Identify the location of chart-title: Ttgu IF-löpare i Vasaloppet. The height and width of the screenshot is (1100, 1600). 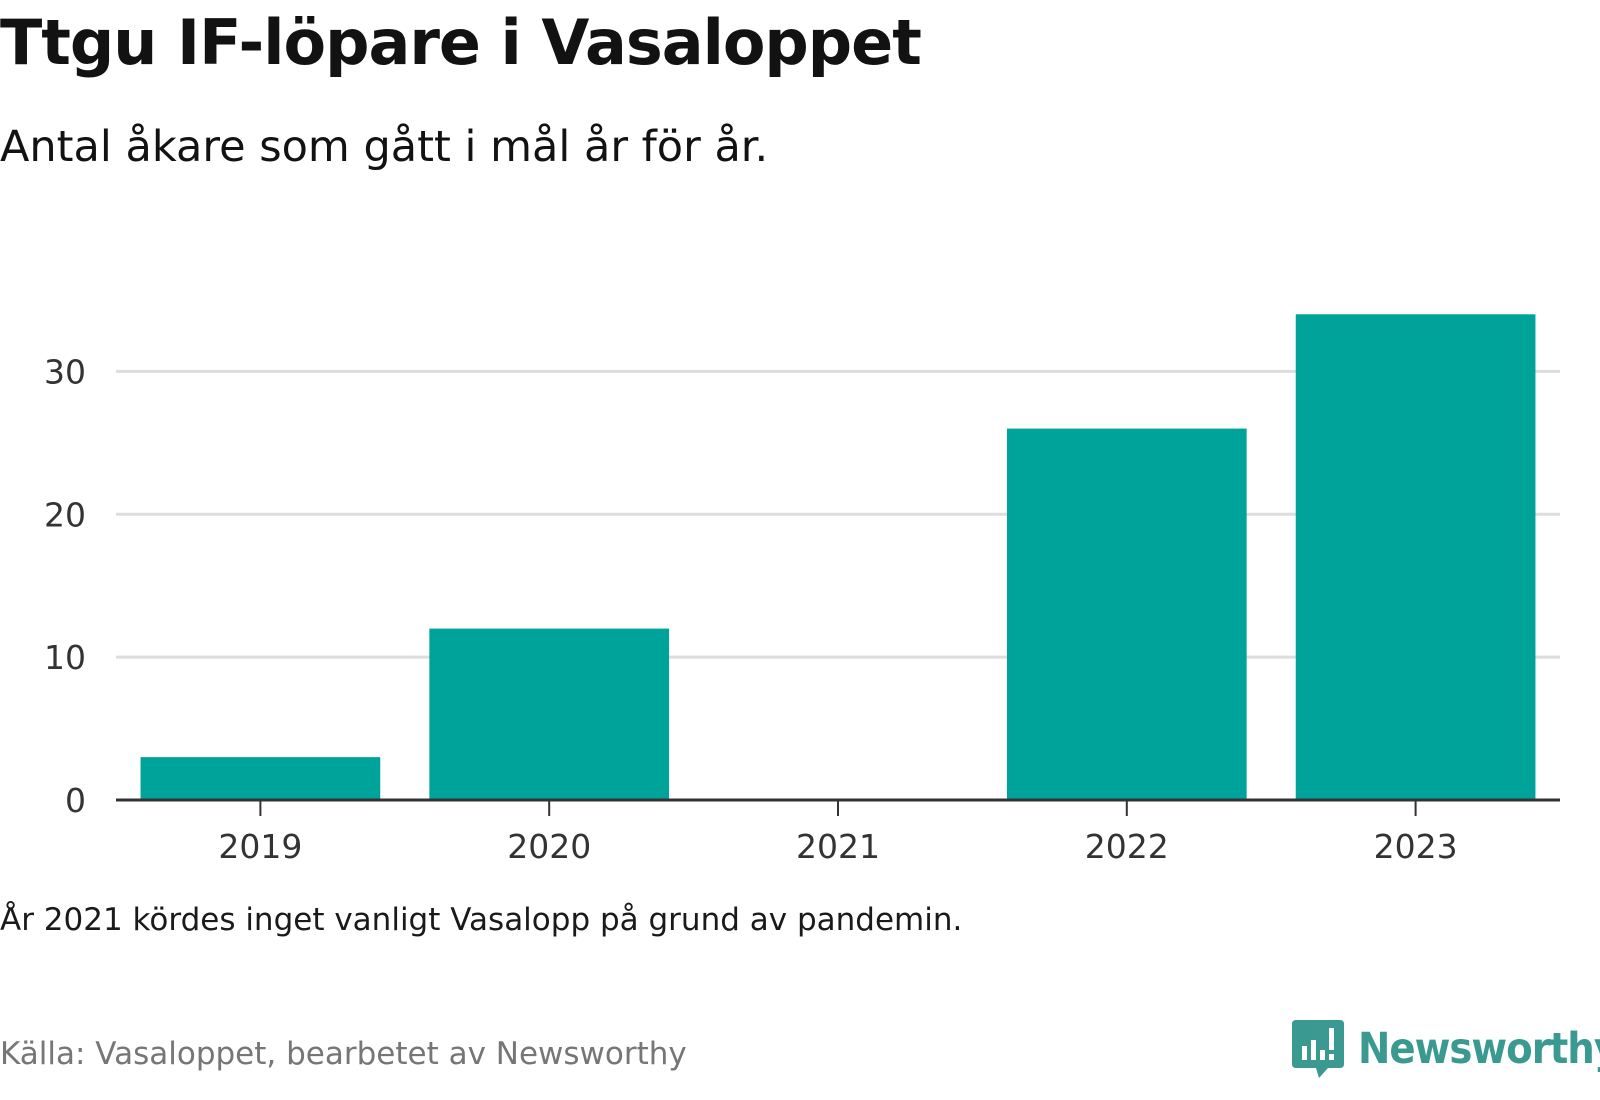
(461, 42).